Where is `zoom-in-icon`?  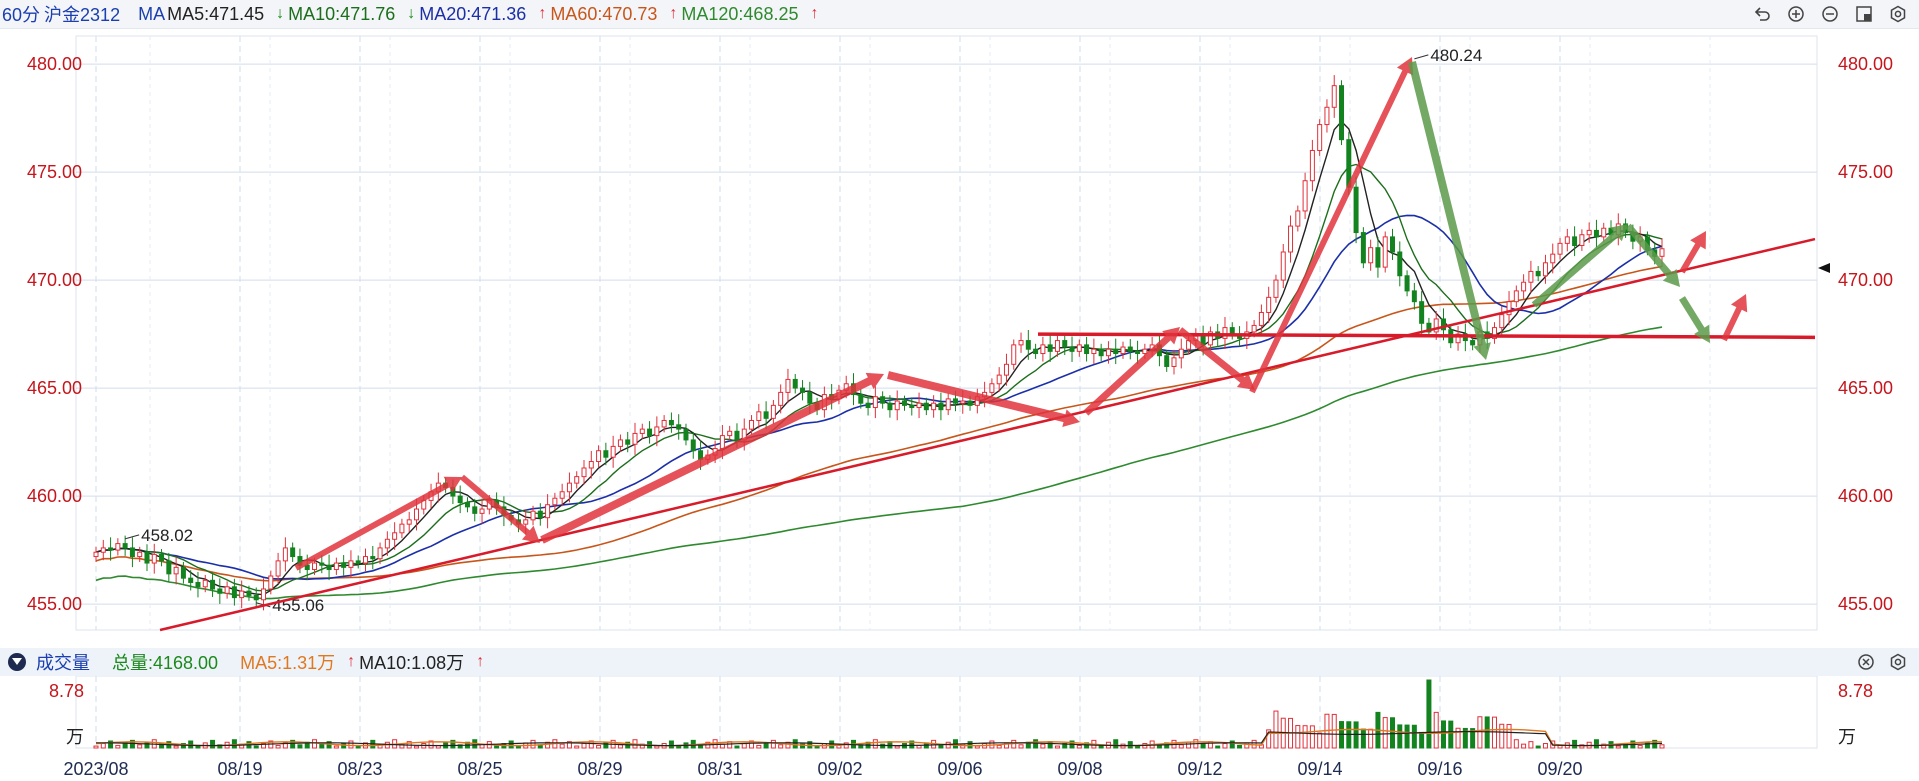
zoom-in-icon is located at coordinates (1796, 14).